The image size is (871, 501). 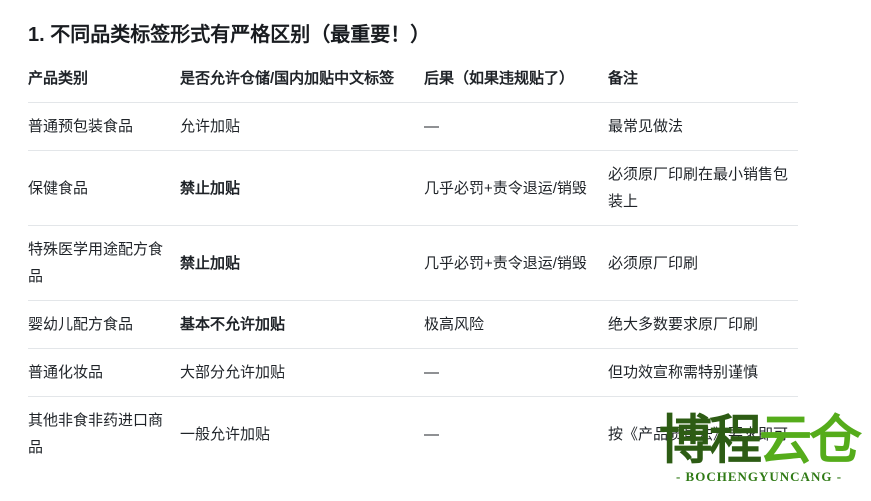 I want to click on table-header-row: 产品类别 是否允许仓储/国内加贴中文标签 后果（如果违规贴了） 备注, so click(x=413, y=82).